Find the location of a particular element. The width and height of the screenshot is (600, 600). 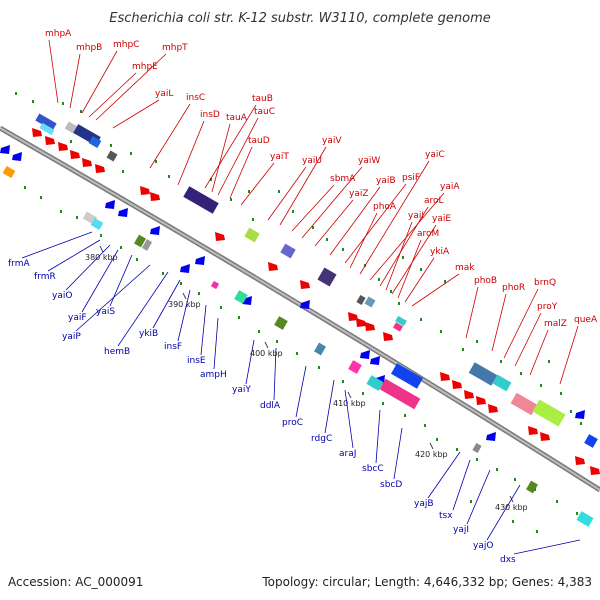

svg-text: psiF is located at coordinates (411, 178).